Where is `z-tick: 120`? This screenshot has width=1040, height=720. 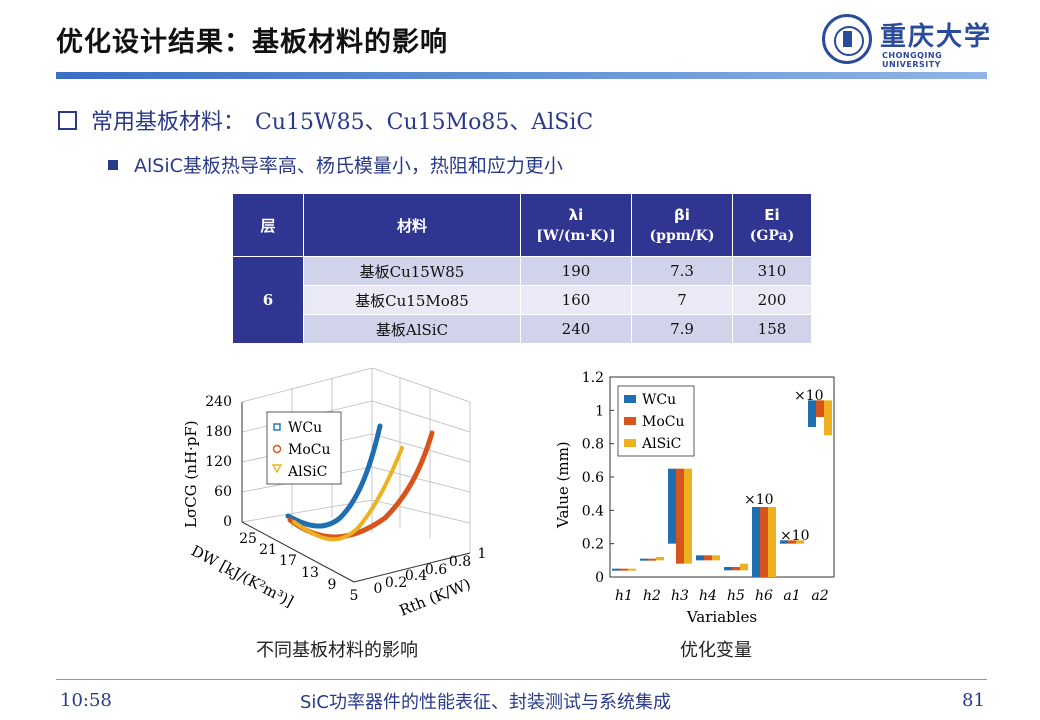
z-tick: 120 is located at coordinates (218, 462).